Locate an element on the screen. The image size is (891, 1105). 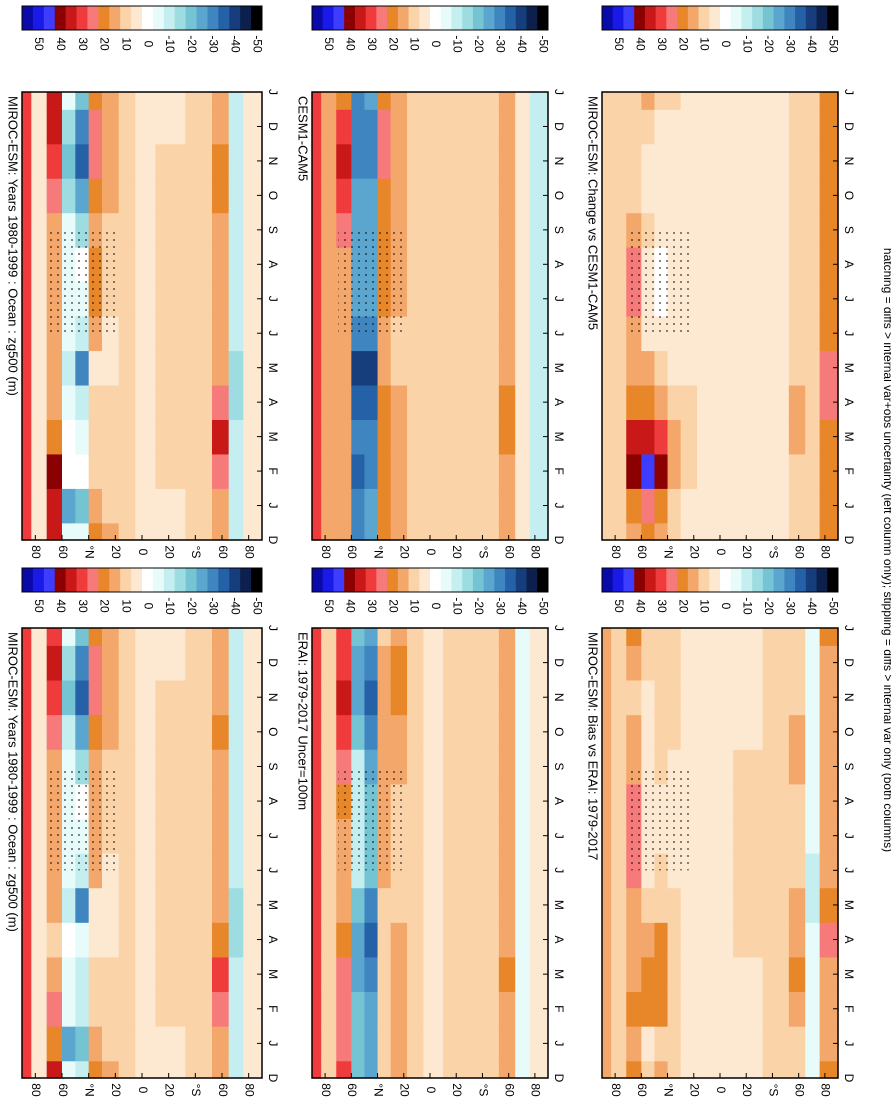
month-tick-label: J is located at coordinates (273, 628).